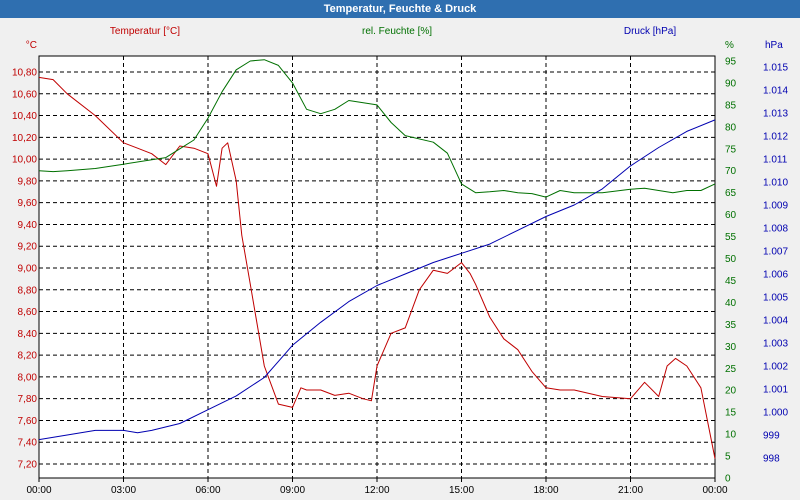  What do you see at coordinates (775, 298) in the screenshot?
I see `pressure-tick-label: 1.005` at bounding box center [775, 298].